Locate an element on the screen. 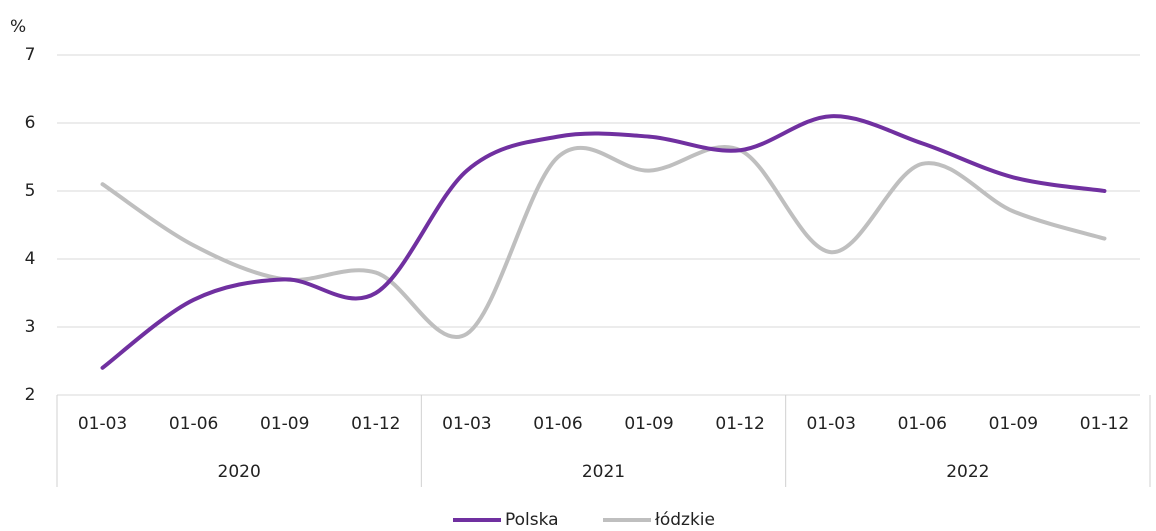 This screenshot has height=531, width=1156. y-tick-label: 6 is located at coordinates (30, 123).